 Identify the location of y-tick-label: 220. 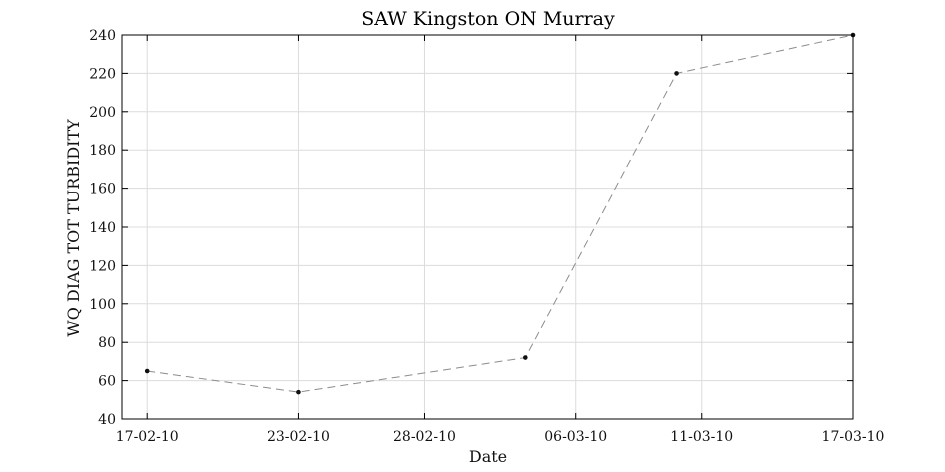
(102, 74).